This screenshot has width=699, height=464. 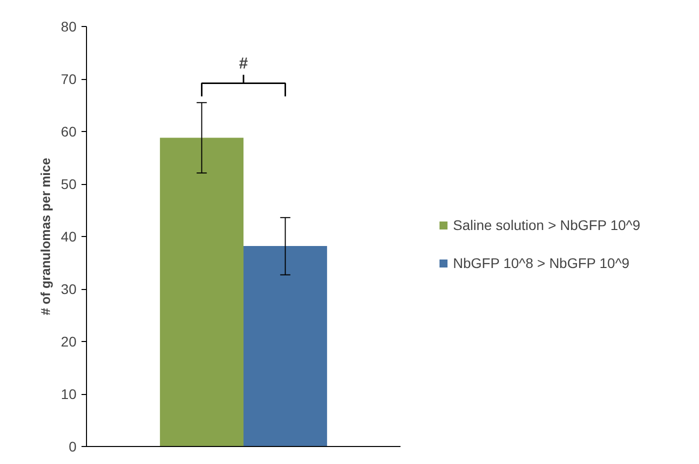 What do you see at coordinates (243, 64) in the screenshot?
I see `annotation: #` at bounding box center [243, 64].